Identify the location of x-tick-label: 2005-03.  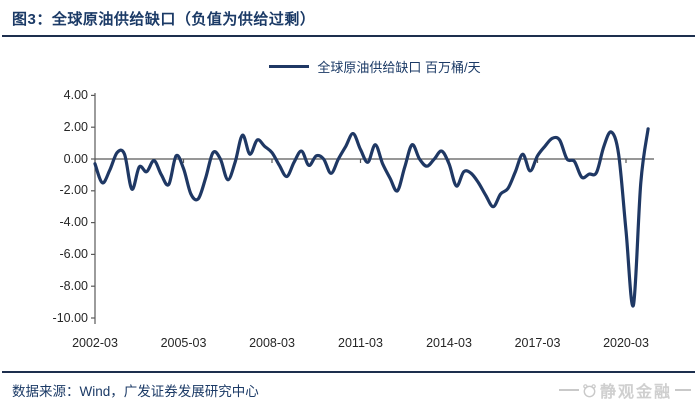
(183, 343).